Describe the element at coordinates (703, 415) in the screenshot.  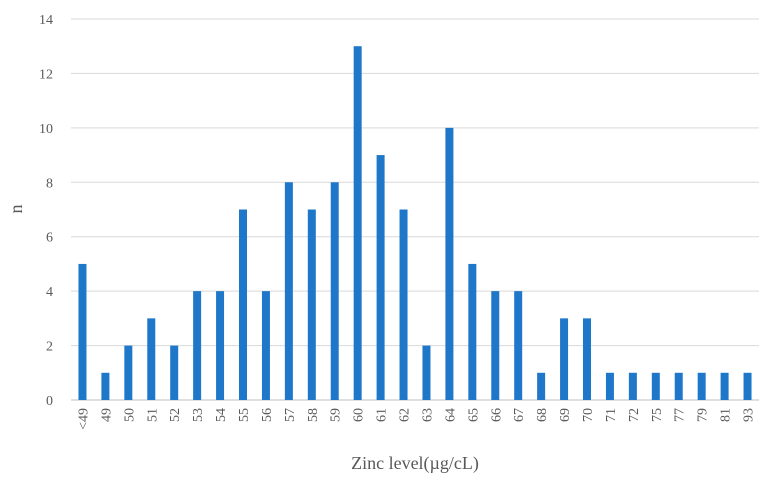
I see `x-tick-label: 79` at that location.